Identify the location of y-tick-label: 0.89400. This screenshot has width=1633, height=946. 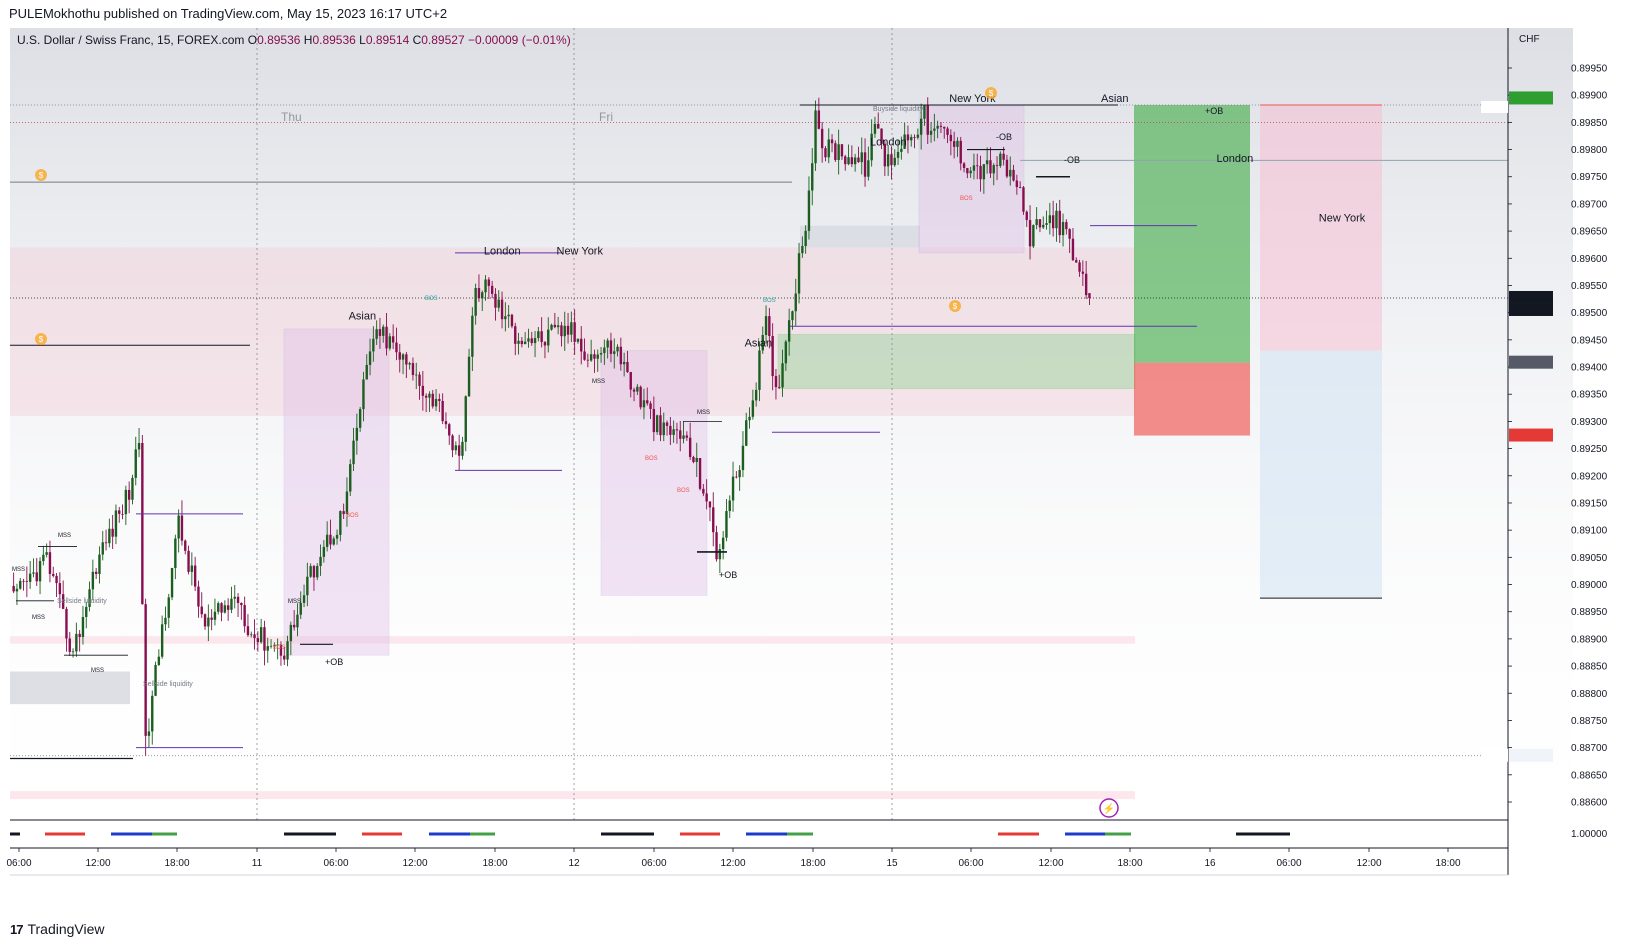
(1589, 368).